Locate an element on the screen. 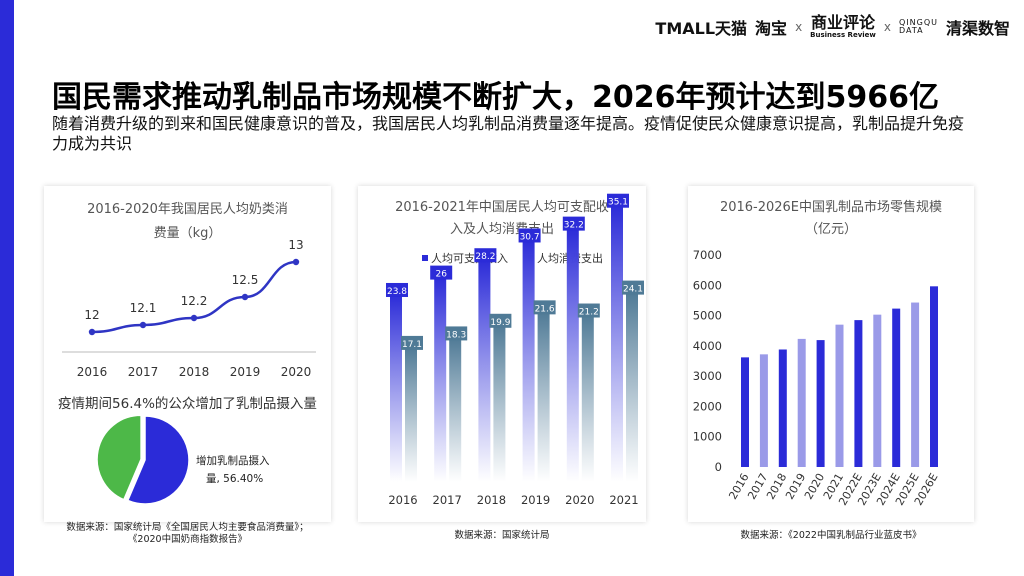  data-label-income: 28.2 is located at coordinates (485, 257).